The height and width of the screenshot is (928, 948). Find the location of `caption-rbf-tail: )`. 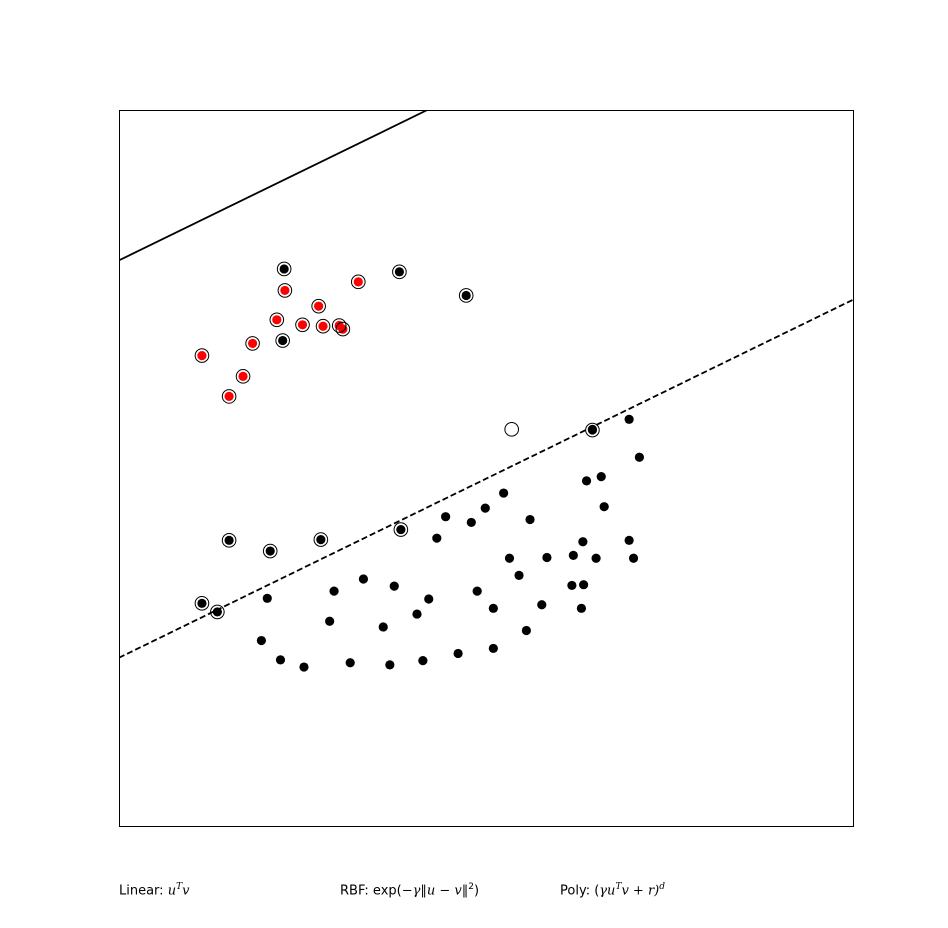

caption-rbf-tail: ) is located at coordinates (477, 891).